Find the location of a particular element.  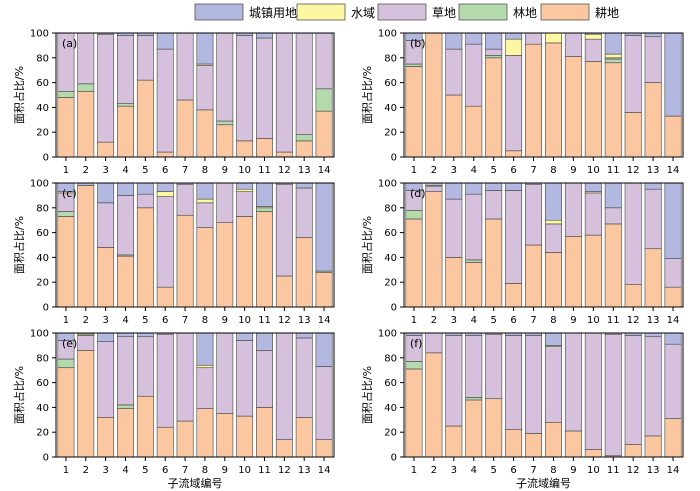

y-tick-label: 20 is located at coordinates (390, 283).